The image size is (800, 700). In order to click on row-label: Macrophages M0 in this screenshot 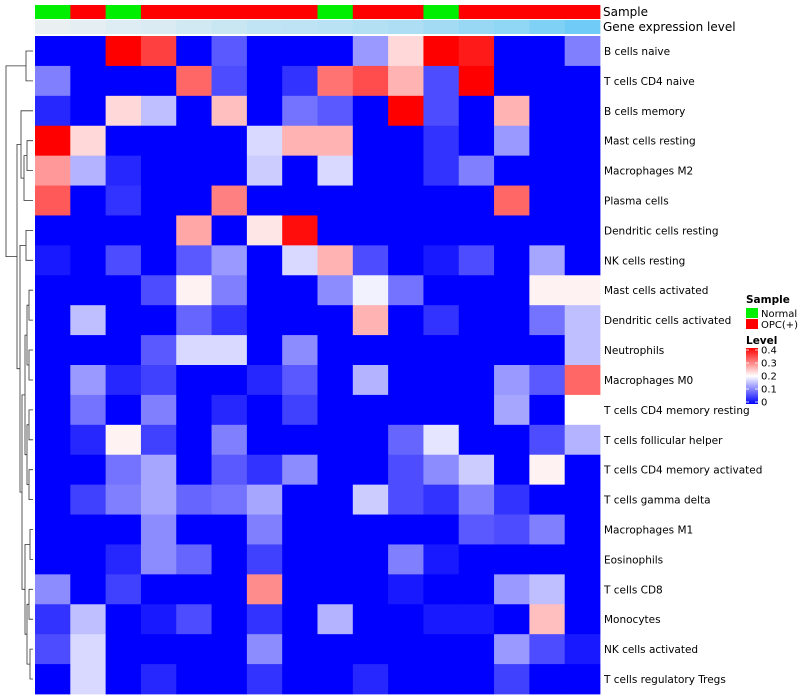, I will do `click(648, 381)`.